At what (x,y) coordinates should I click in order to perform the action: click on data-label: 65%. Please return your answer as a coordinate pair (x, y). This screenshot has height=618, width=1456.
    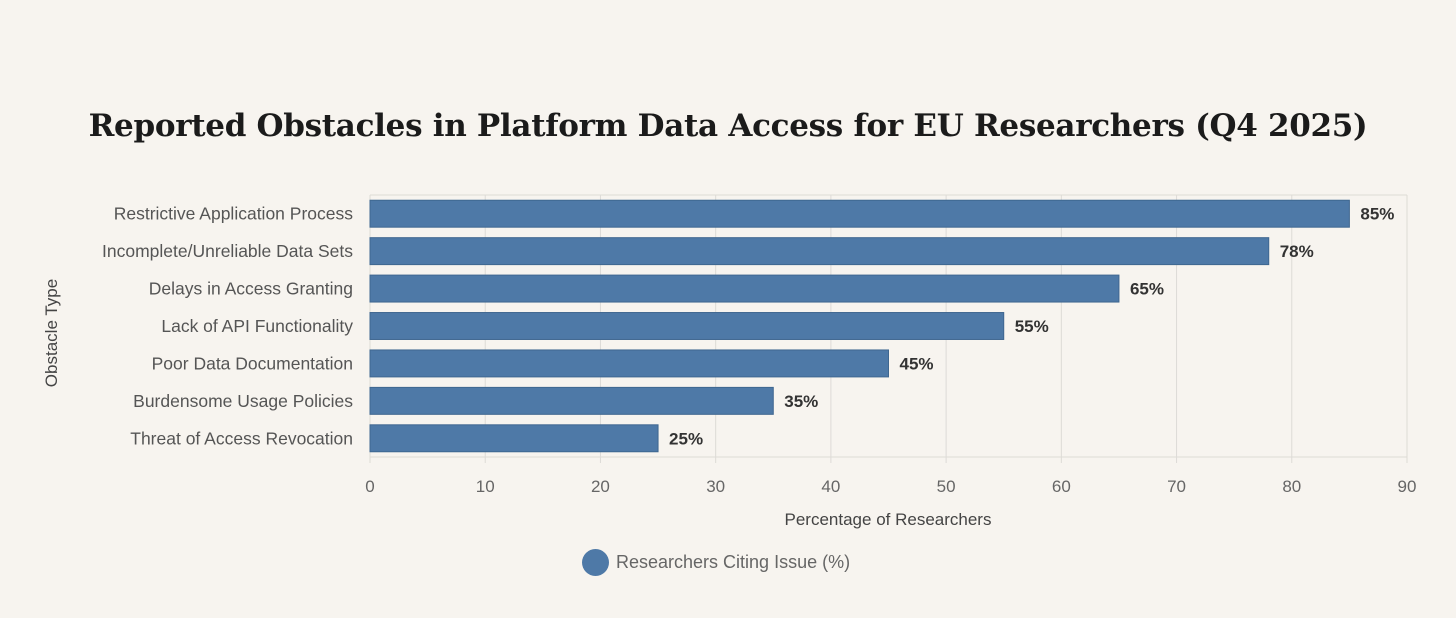
    Looking at the image, I should click on (1147, 289).